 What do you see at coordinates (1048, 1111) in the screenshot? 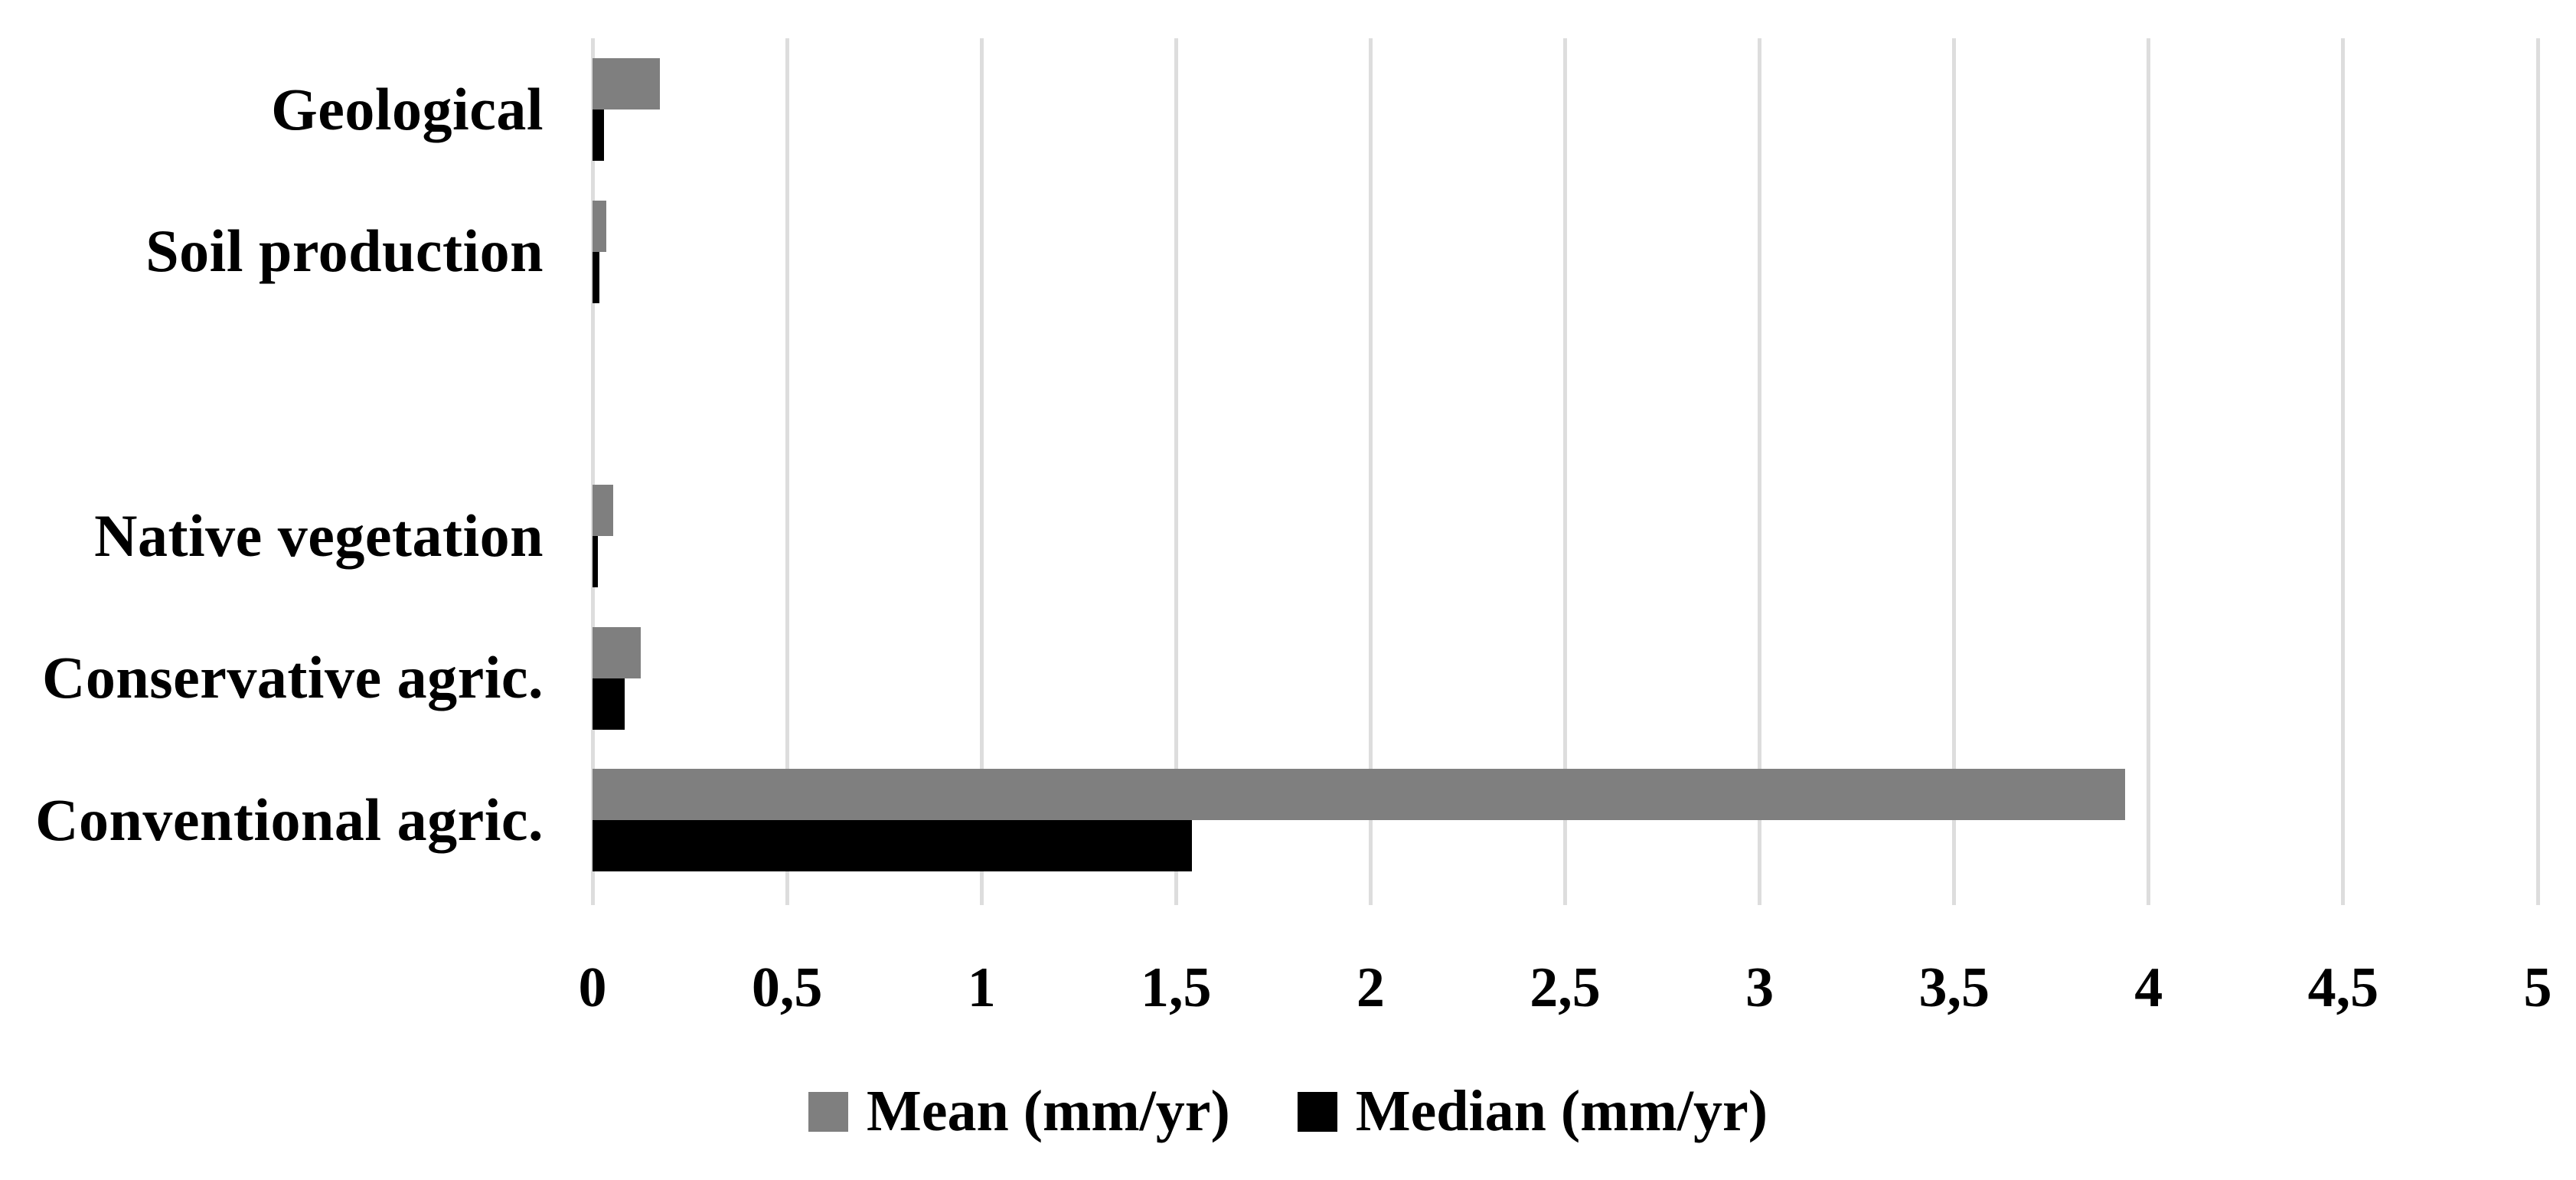
I see `legend-label: Mean (mm/yr)` at bounding box center [1048, 1111].